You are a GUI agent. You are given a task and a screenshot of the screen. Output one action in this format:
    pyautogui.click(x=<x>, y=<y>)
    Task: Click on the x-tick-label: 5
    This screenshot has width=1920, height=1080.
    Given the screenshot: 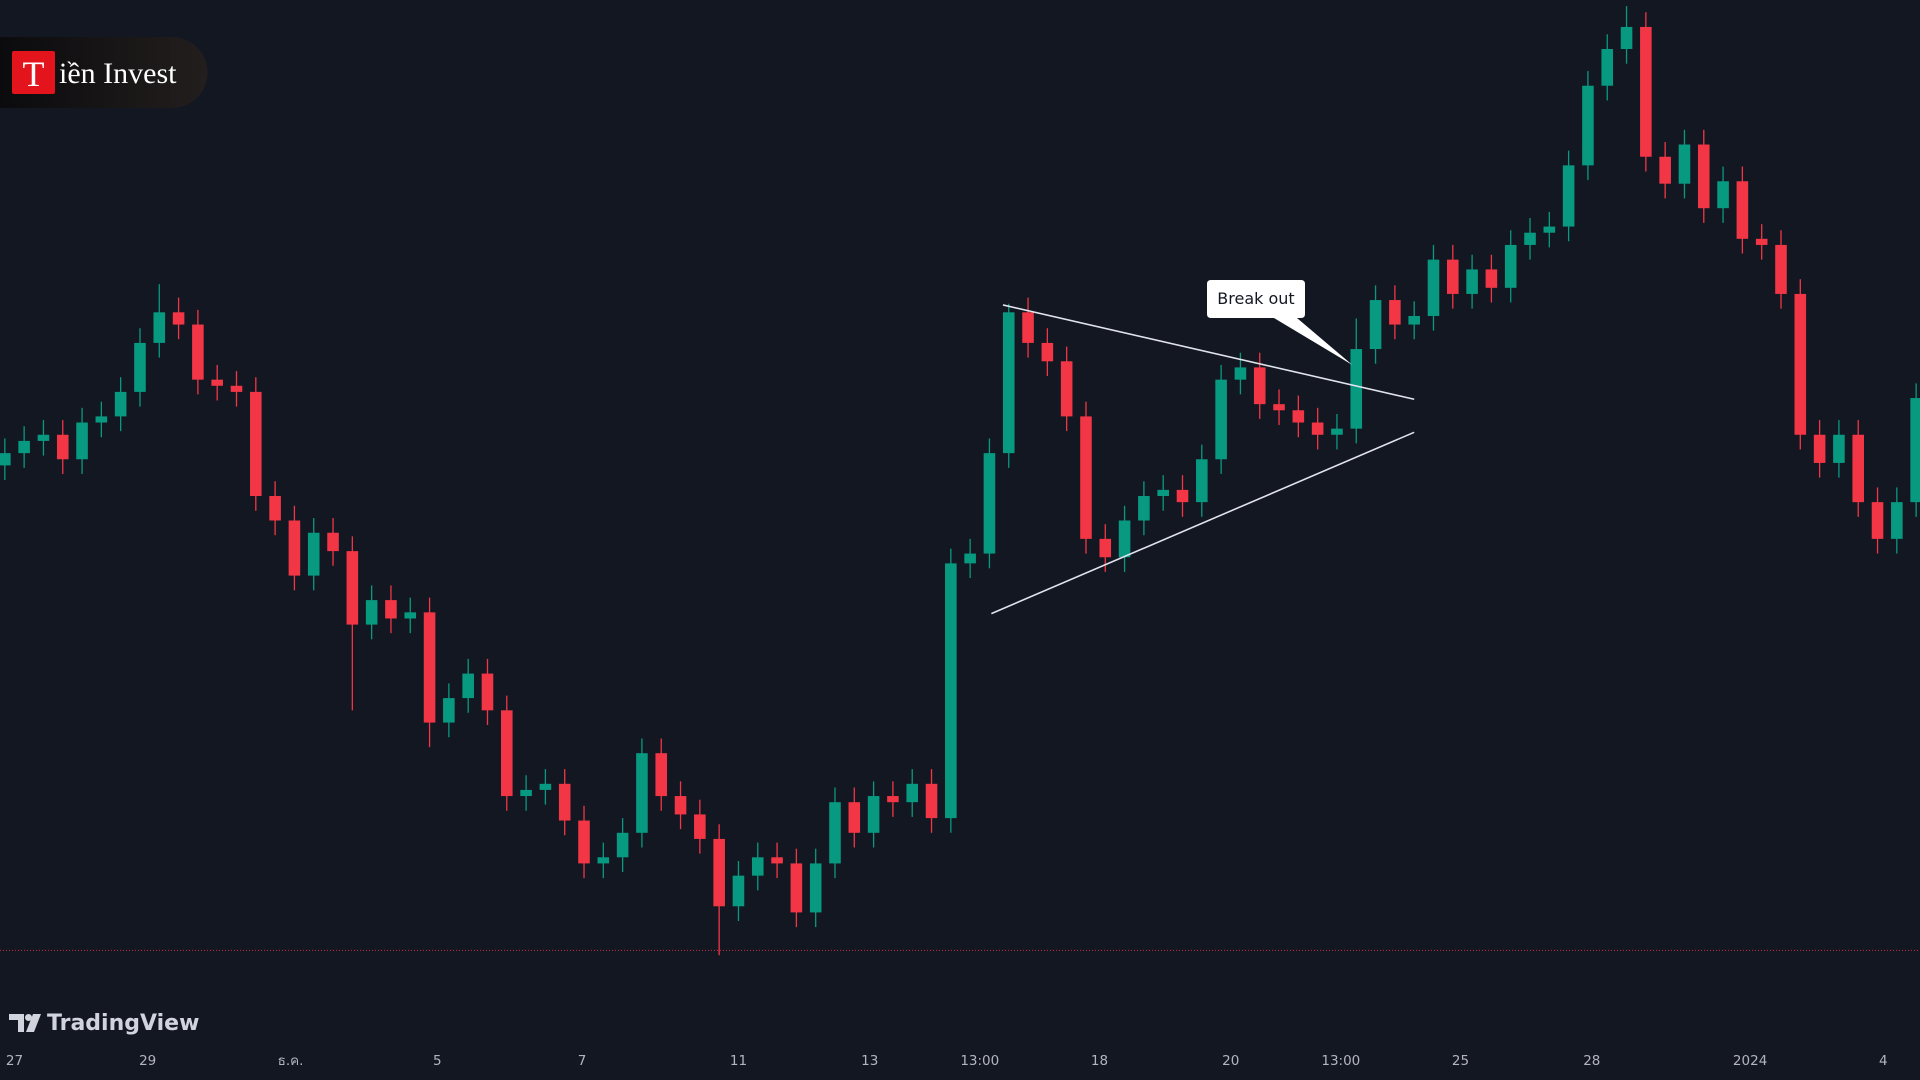 What is the action you would take?
    pyautogui.click(x=437, y=1061)
    